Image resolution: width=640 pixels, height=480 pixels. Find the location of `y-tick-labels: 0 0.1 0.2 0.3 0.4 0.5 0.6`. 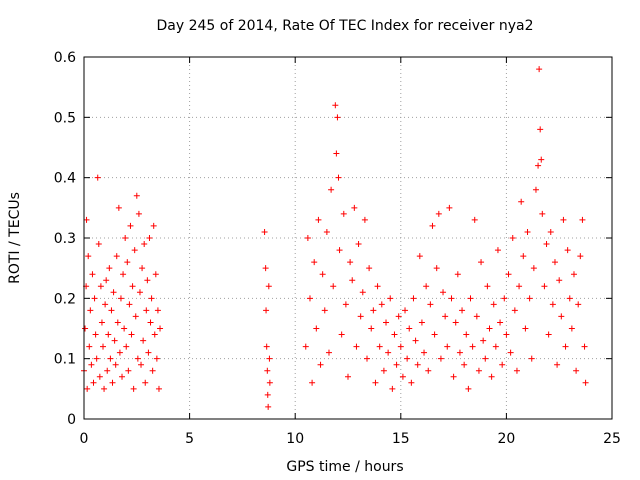

y-tick-labels: 0 0.1 0.2 0.3 0.4 0.5 0.6 is located at coordinates (65, 239).